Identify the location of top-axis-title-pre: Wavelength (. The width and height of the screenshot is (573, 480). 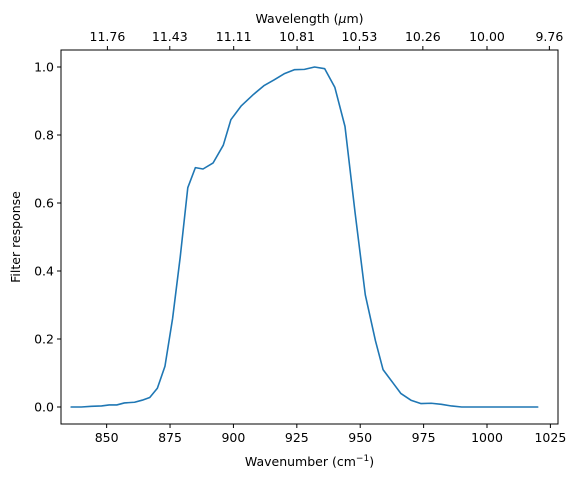
(296, 18).